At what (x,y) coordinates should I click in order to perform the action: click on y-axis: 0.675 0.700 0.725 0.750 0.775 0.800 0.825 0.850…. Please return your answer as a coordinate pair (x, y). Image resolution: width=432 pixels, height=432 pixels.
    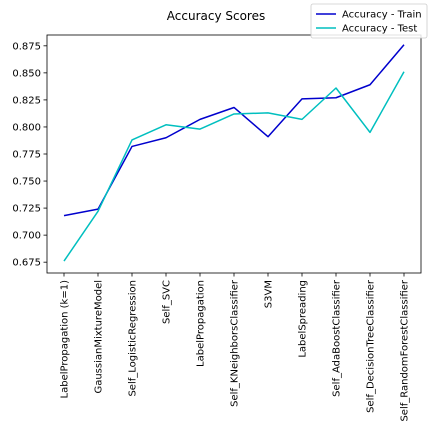
    Looking at the image, I should click on (29, 155).